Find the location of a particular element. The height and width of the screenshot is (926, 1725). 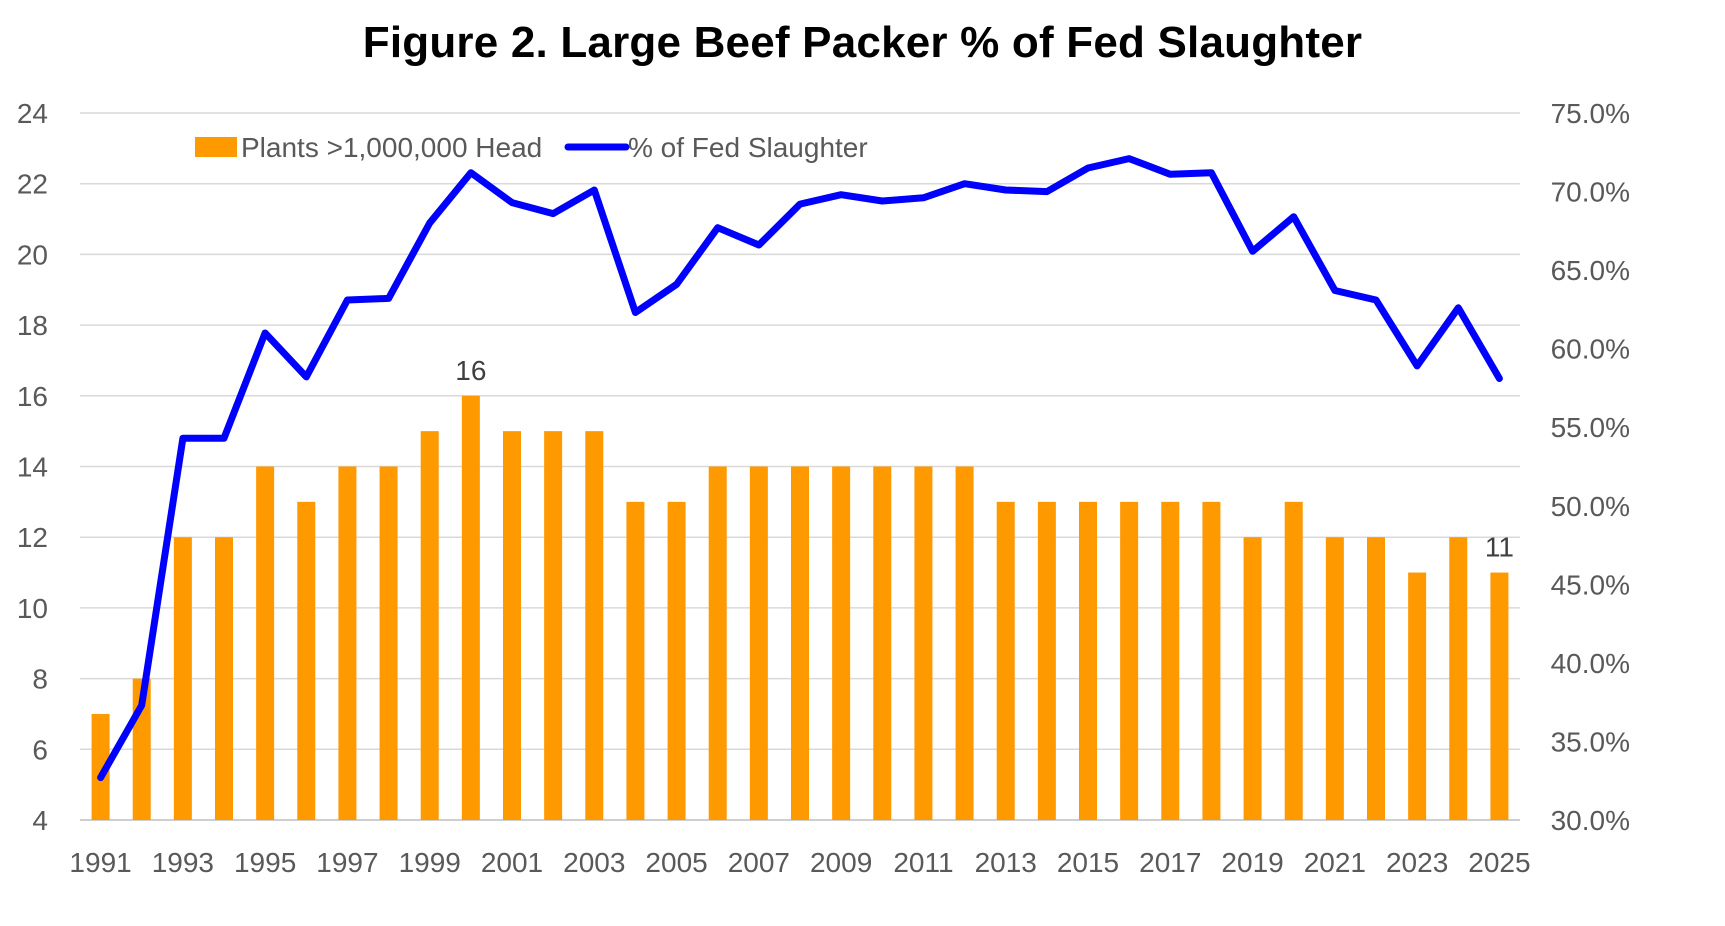

bar-2007 is located at coordinates (758, 643).